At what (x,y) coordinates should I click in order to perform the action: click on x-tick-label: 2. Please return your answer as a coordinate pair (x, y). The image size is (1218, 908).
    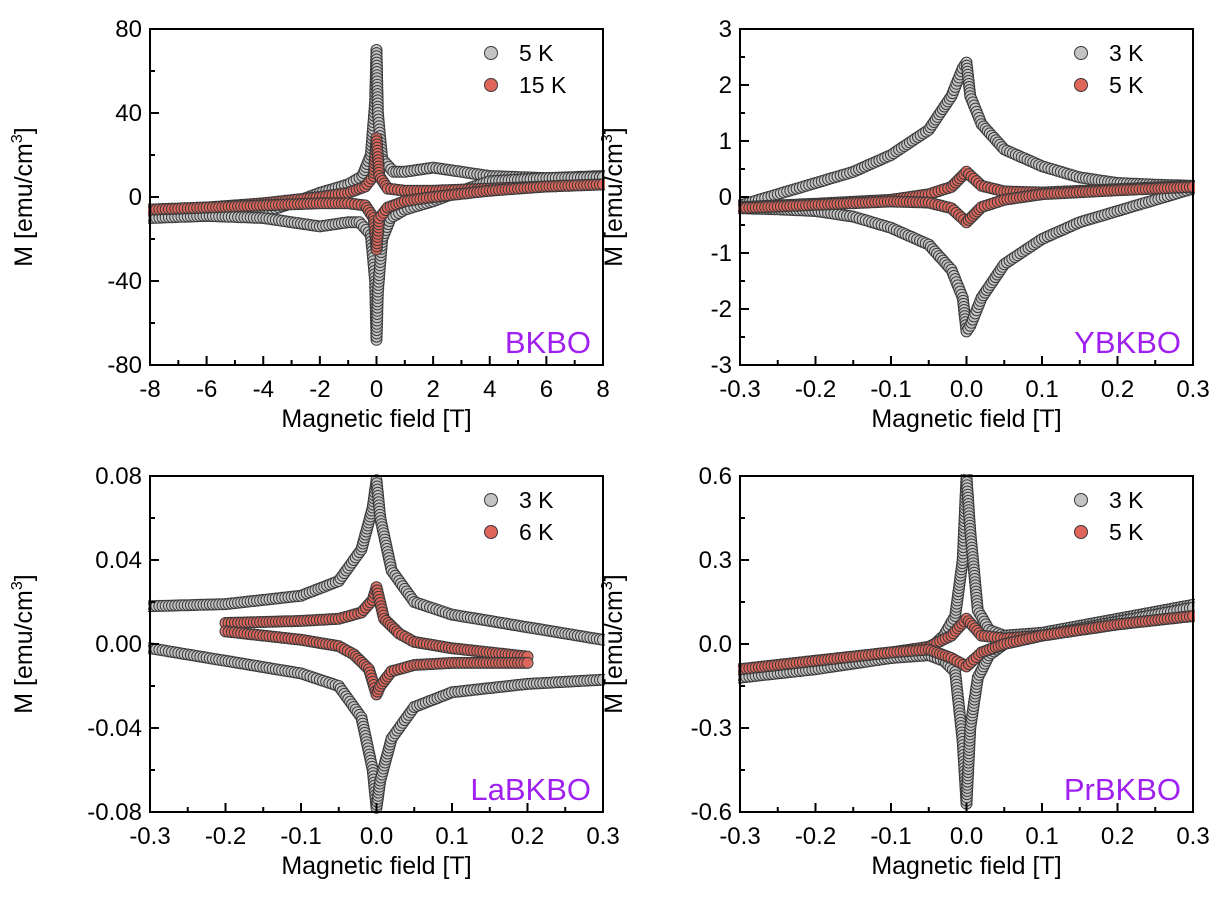
    Looking at the image, I should click on (432, 389).